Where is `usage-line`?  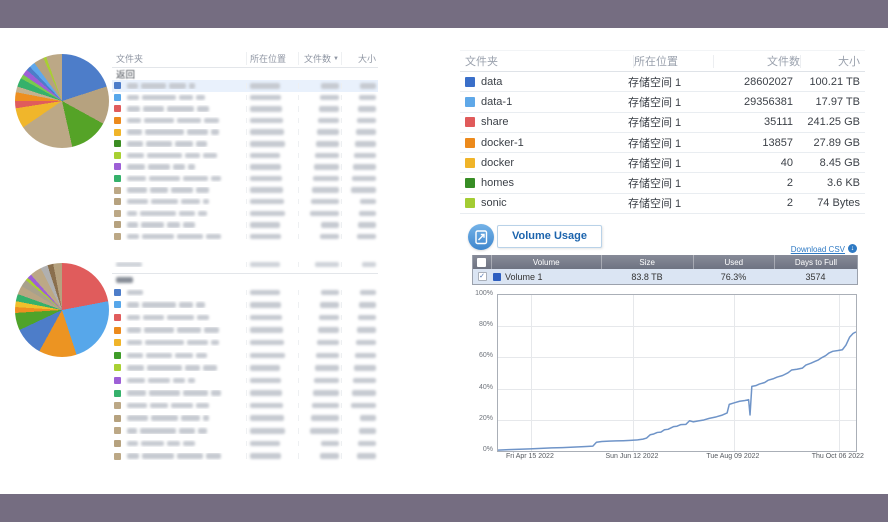
usage-line is located at coordinates (677, 373).